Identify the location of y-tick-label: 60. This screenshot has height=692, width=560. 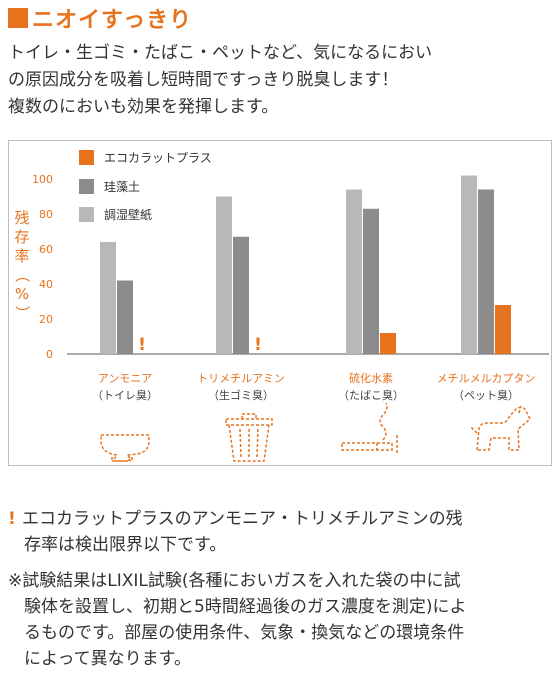
(46, 249).